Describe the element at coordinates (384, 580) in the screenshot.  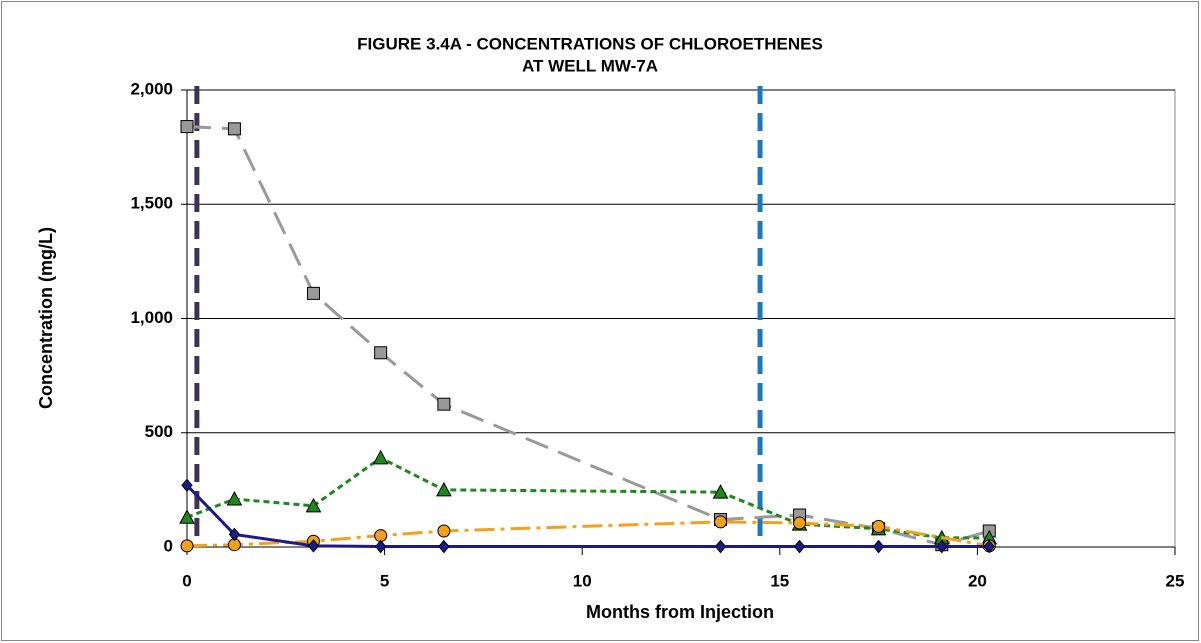
I see `x-tick-label: 5` at that location.